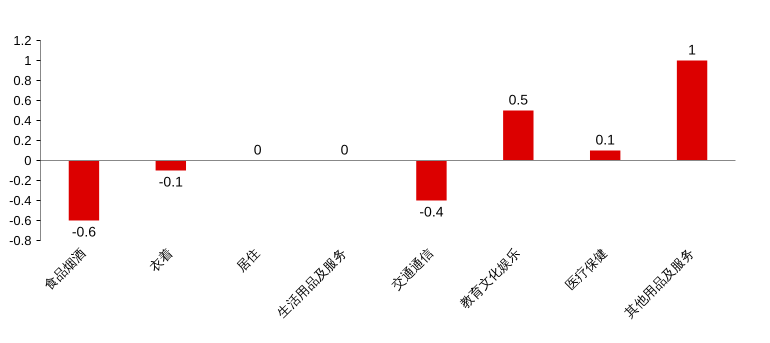 This screenshot has height=343, width=770. Describe the element at coordinates (20, 180) in the screenshot. I see `y-tick-label: -0.2` at that location.